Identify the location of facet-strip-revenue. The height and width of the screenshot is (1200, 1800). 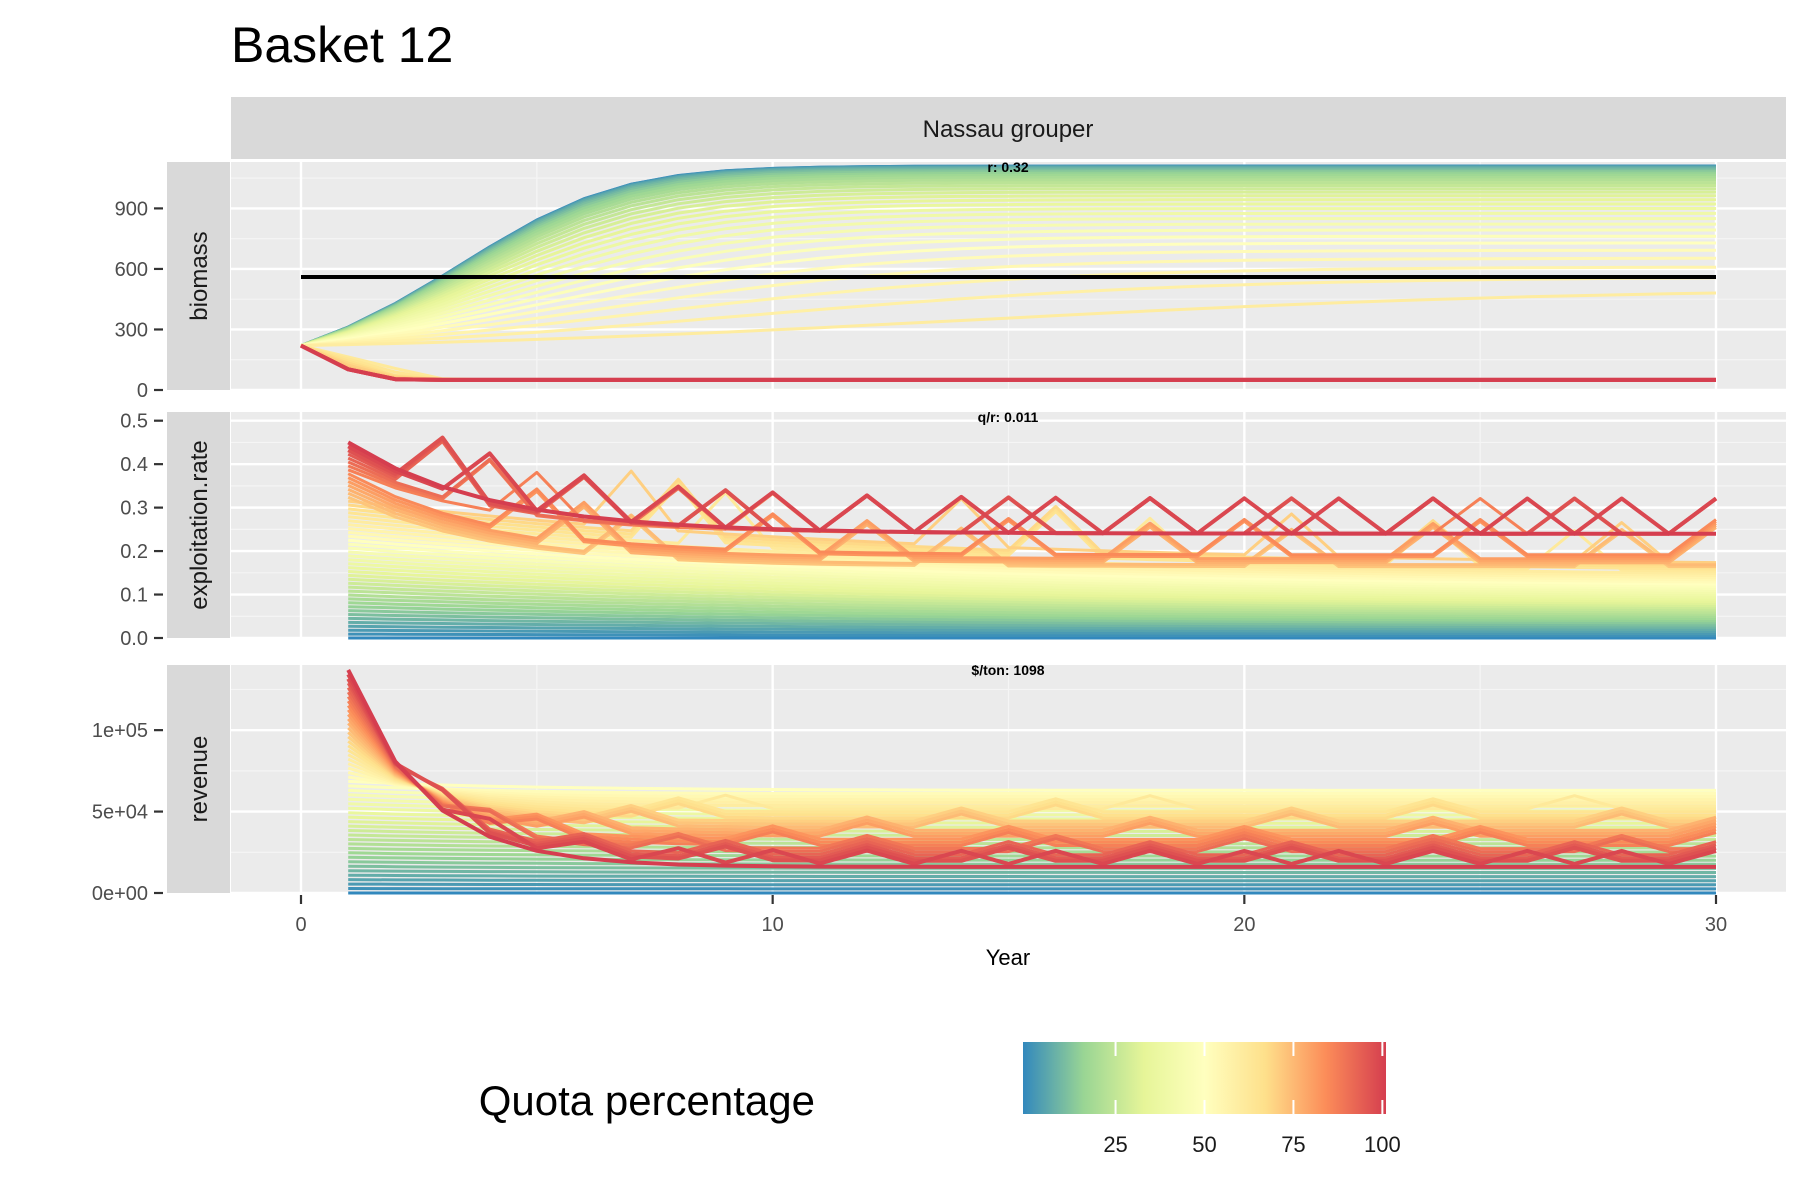
(198, 779).